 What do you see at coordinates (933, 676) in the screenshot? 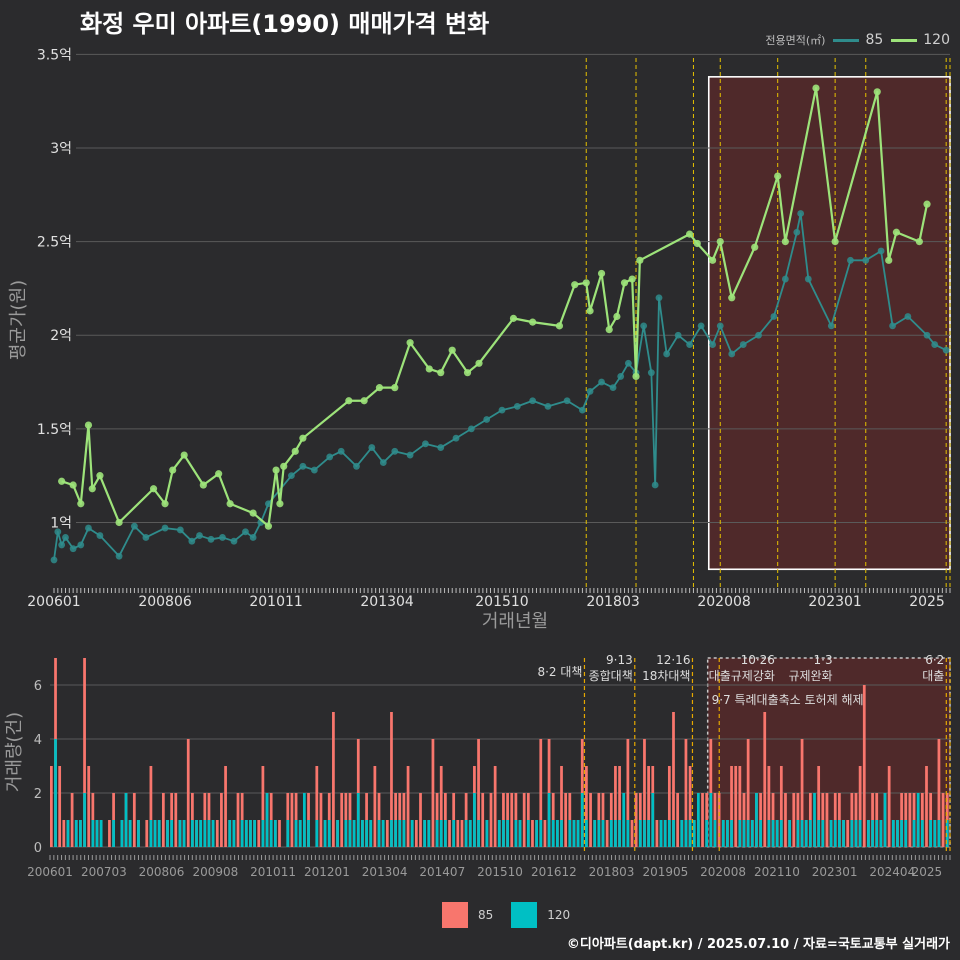
I see `policy-annotation: 대출` at bounding box center [933, 676].